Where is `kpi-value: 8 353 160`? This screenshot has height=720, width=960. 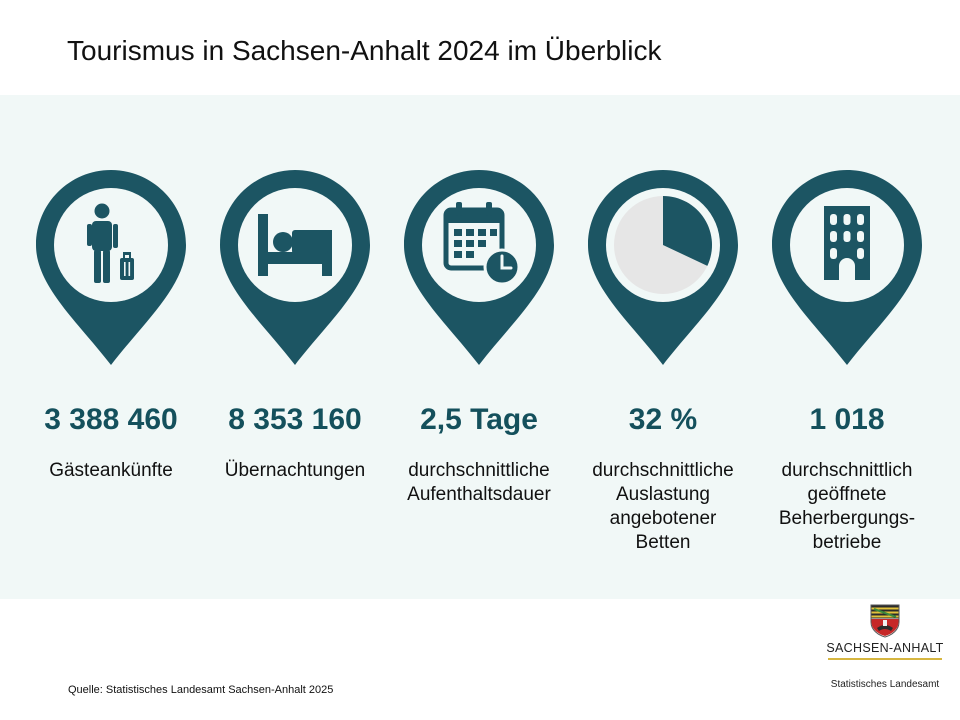 kpi-value: 8 353 160 is located at coordinates (295, 419).